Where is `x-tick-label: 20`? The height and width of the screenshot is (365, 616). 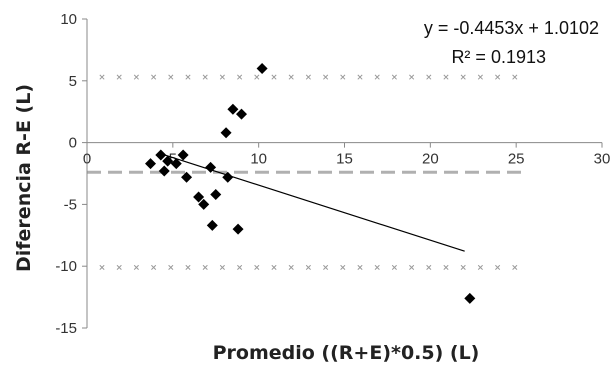
x-tick-label: 20 is located at coordinates (430, 159).